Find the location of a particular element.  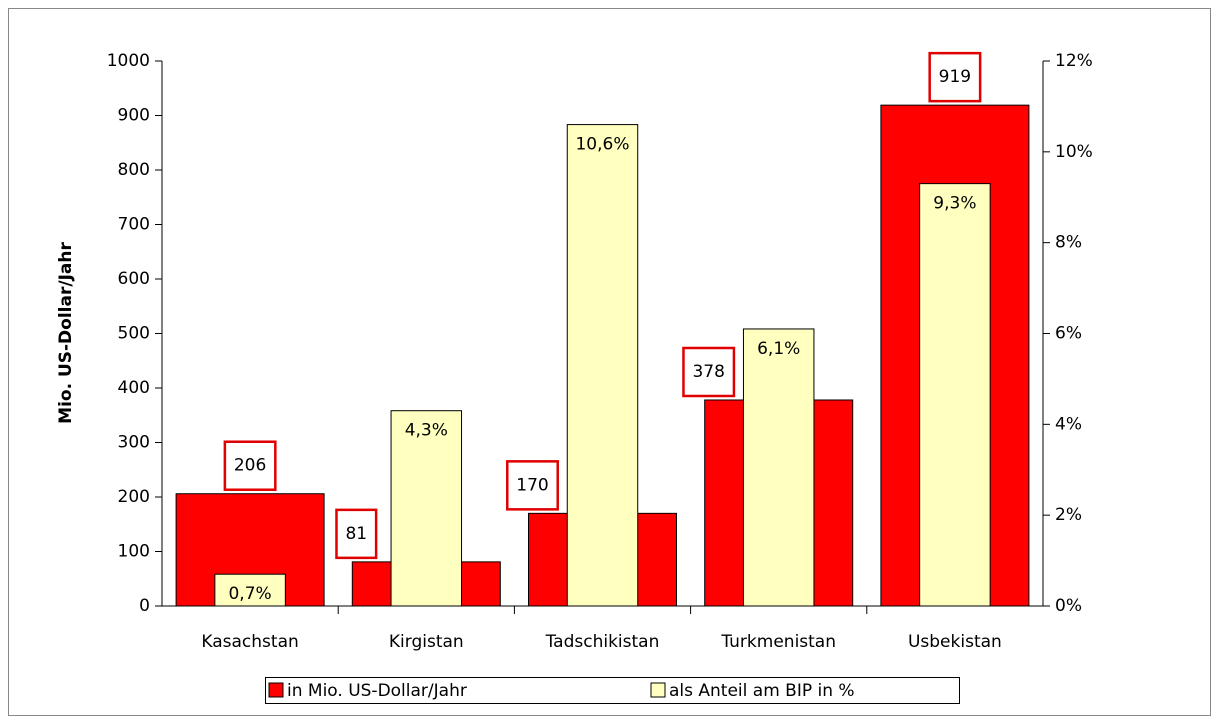

y-axis-title: Mio. US-Dollar/Jahr is located at coordinates (66, 333).